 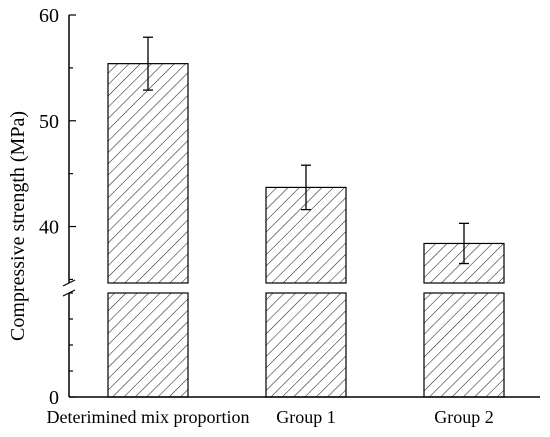 I want to click on x-tick-label-3: Group 2, so click(x=464, y=417).